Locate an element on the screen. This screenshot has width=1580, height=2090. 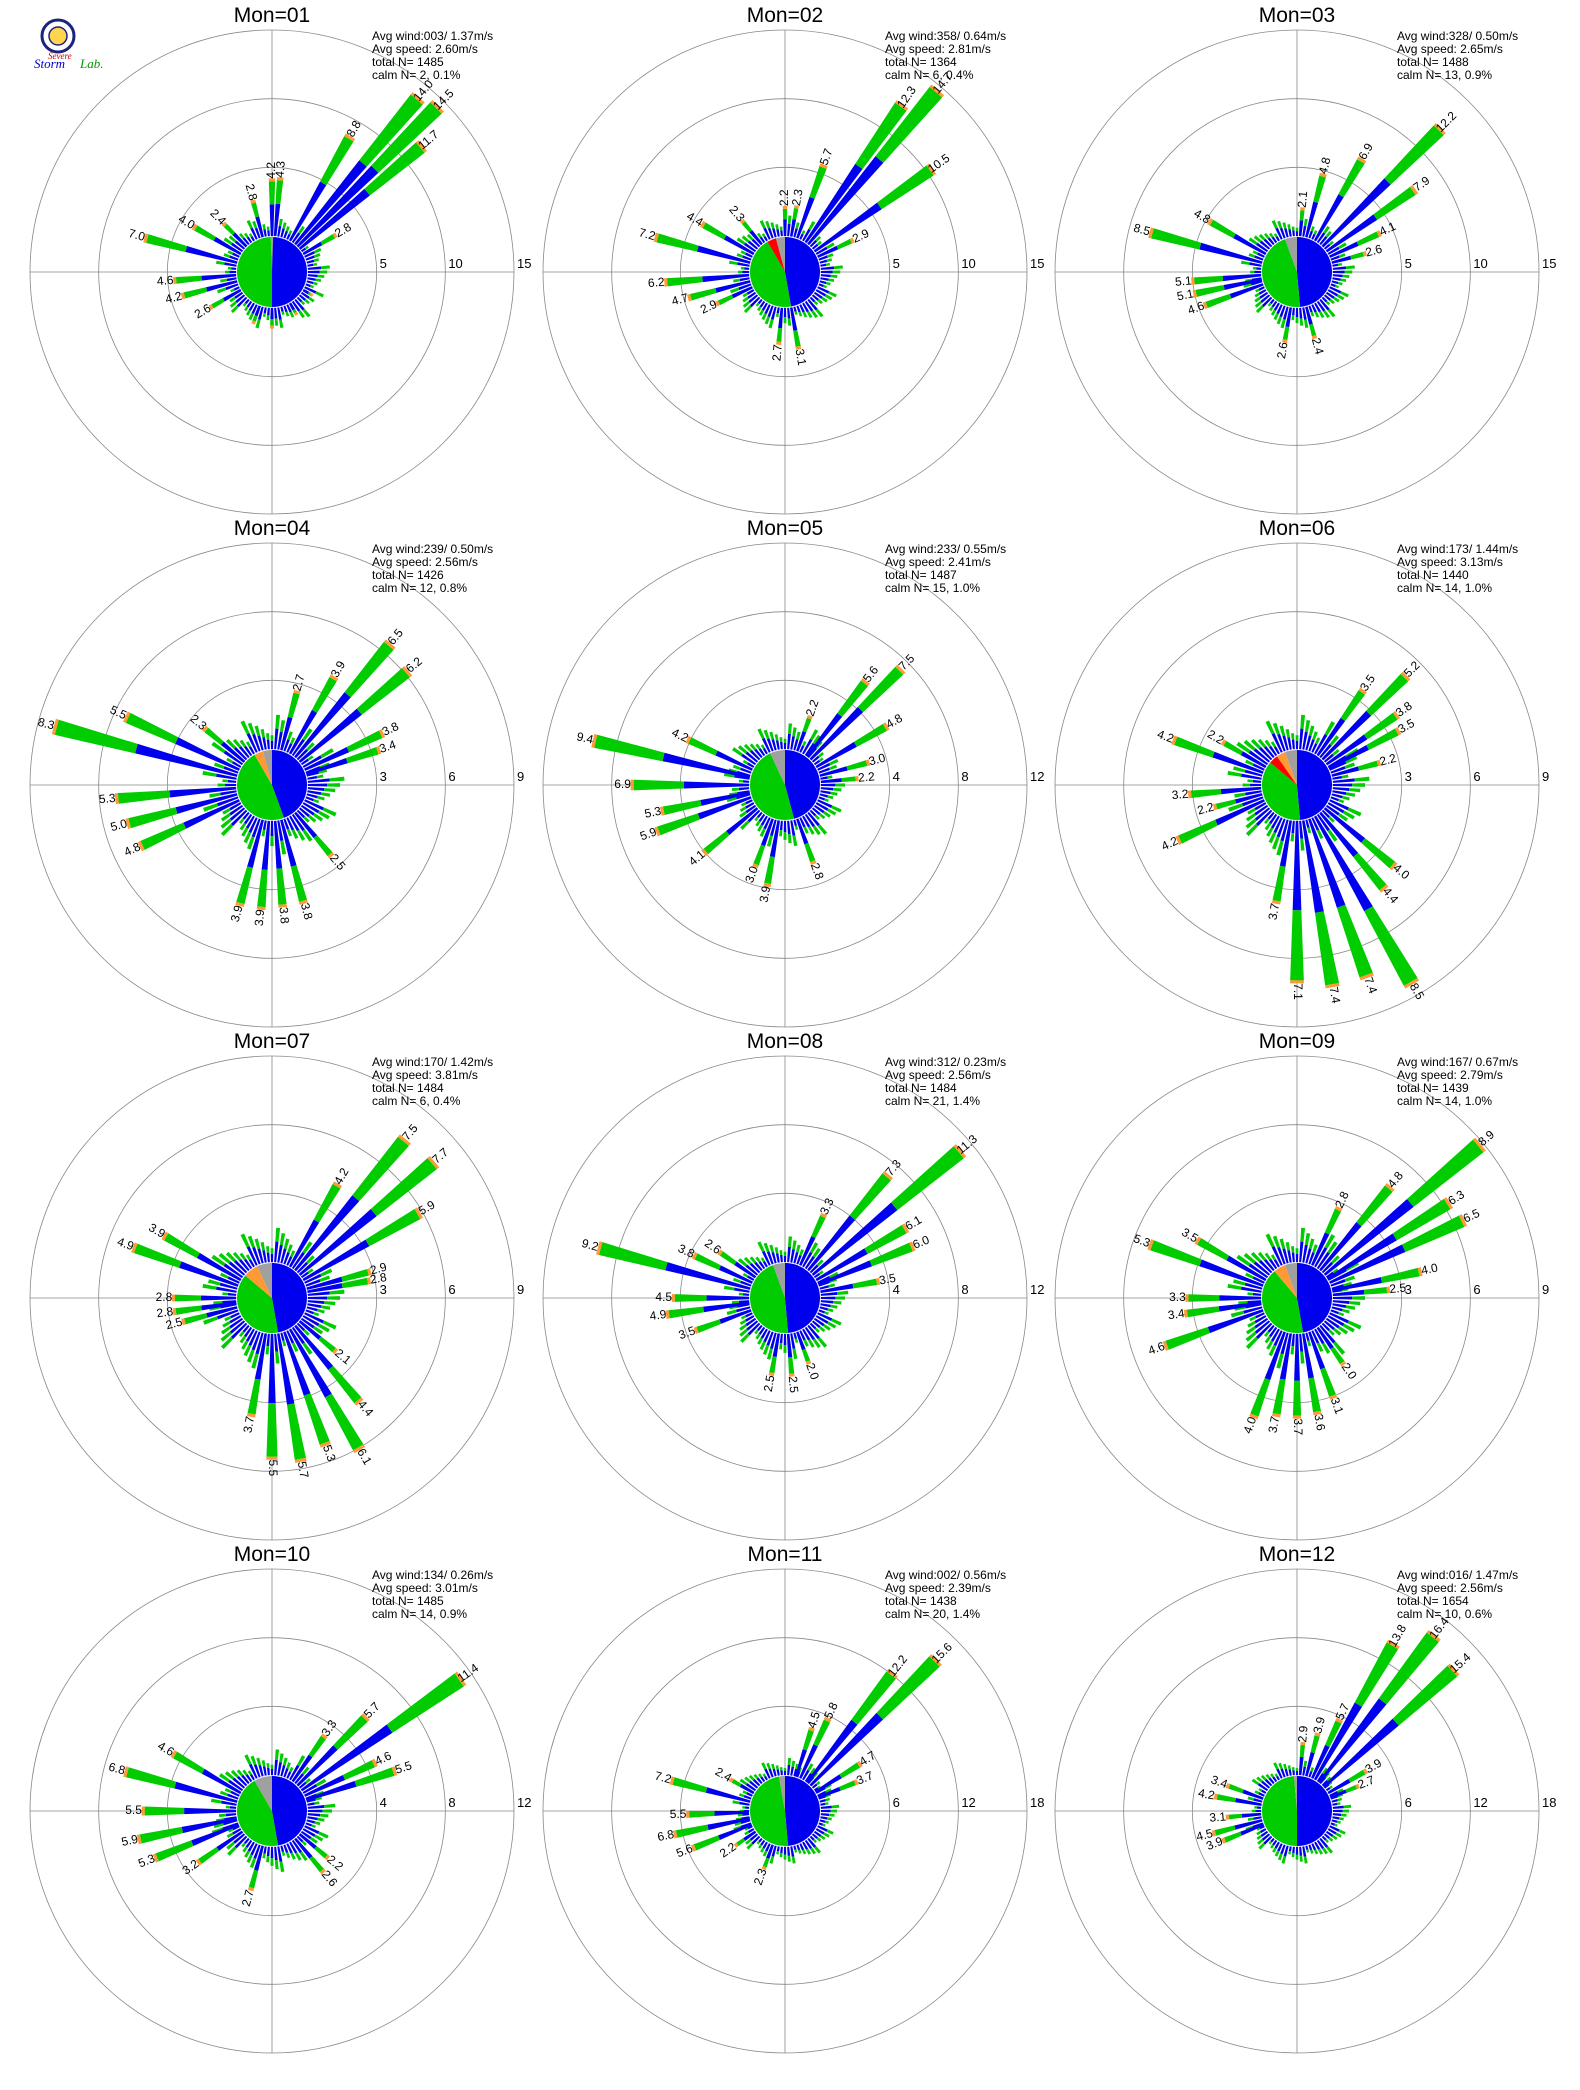
bar-value-label: 2.5 is located at coordinates (793, 1385).